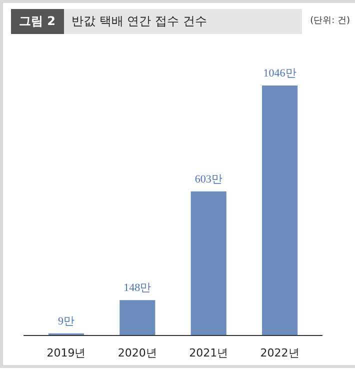  What do you see at coordinates (138, 288) in the screenshot?
I see `data-label: 148만` at bounding box center [138, 288].